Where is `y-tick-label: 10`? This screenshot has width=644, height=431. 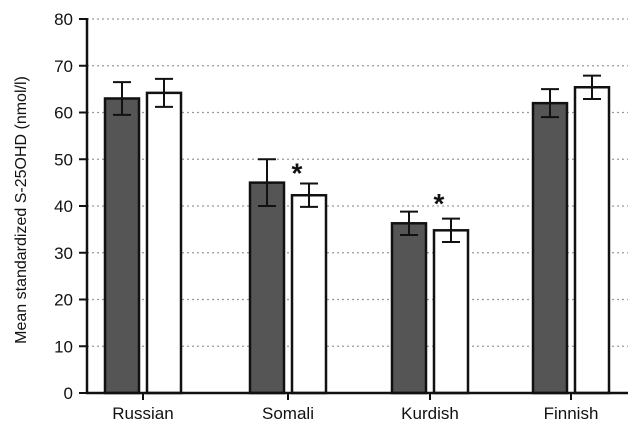
y-tick-label: 10 is located at coordinates (63, 346).